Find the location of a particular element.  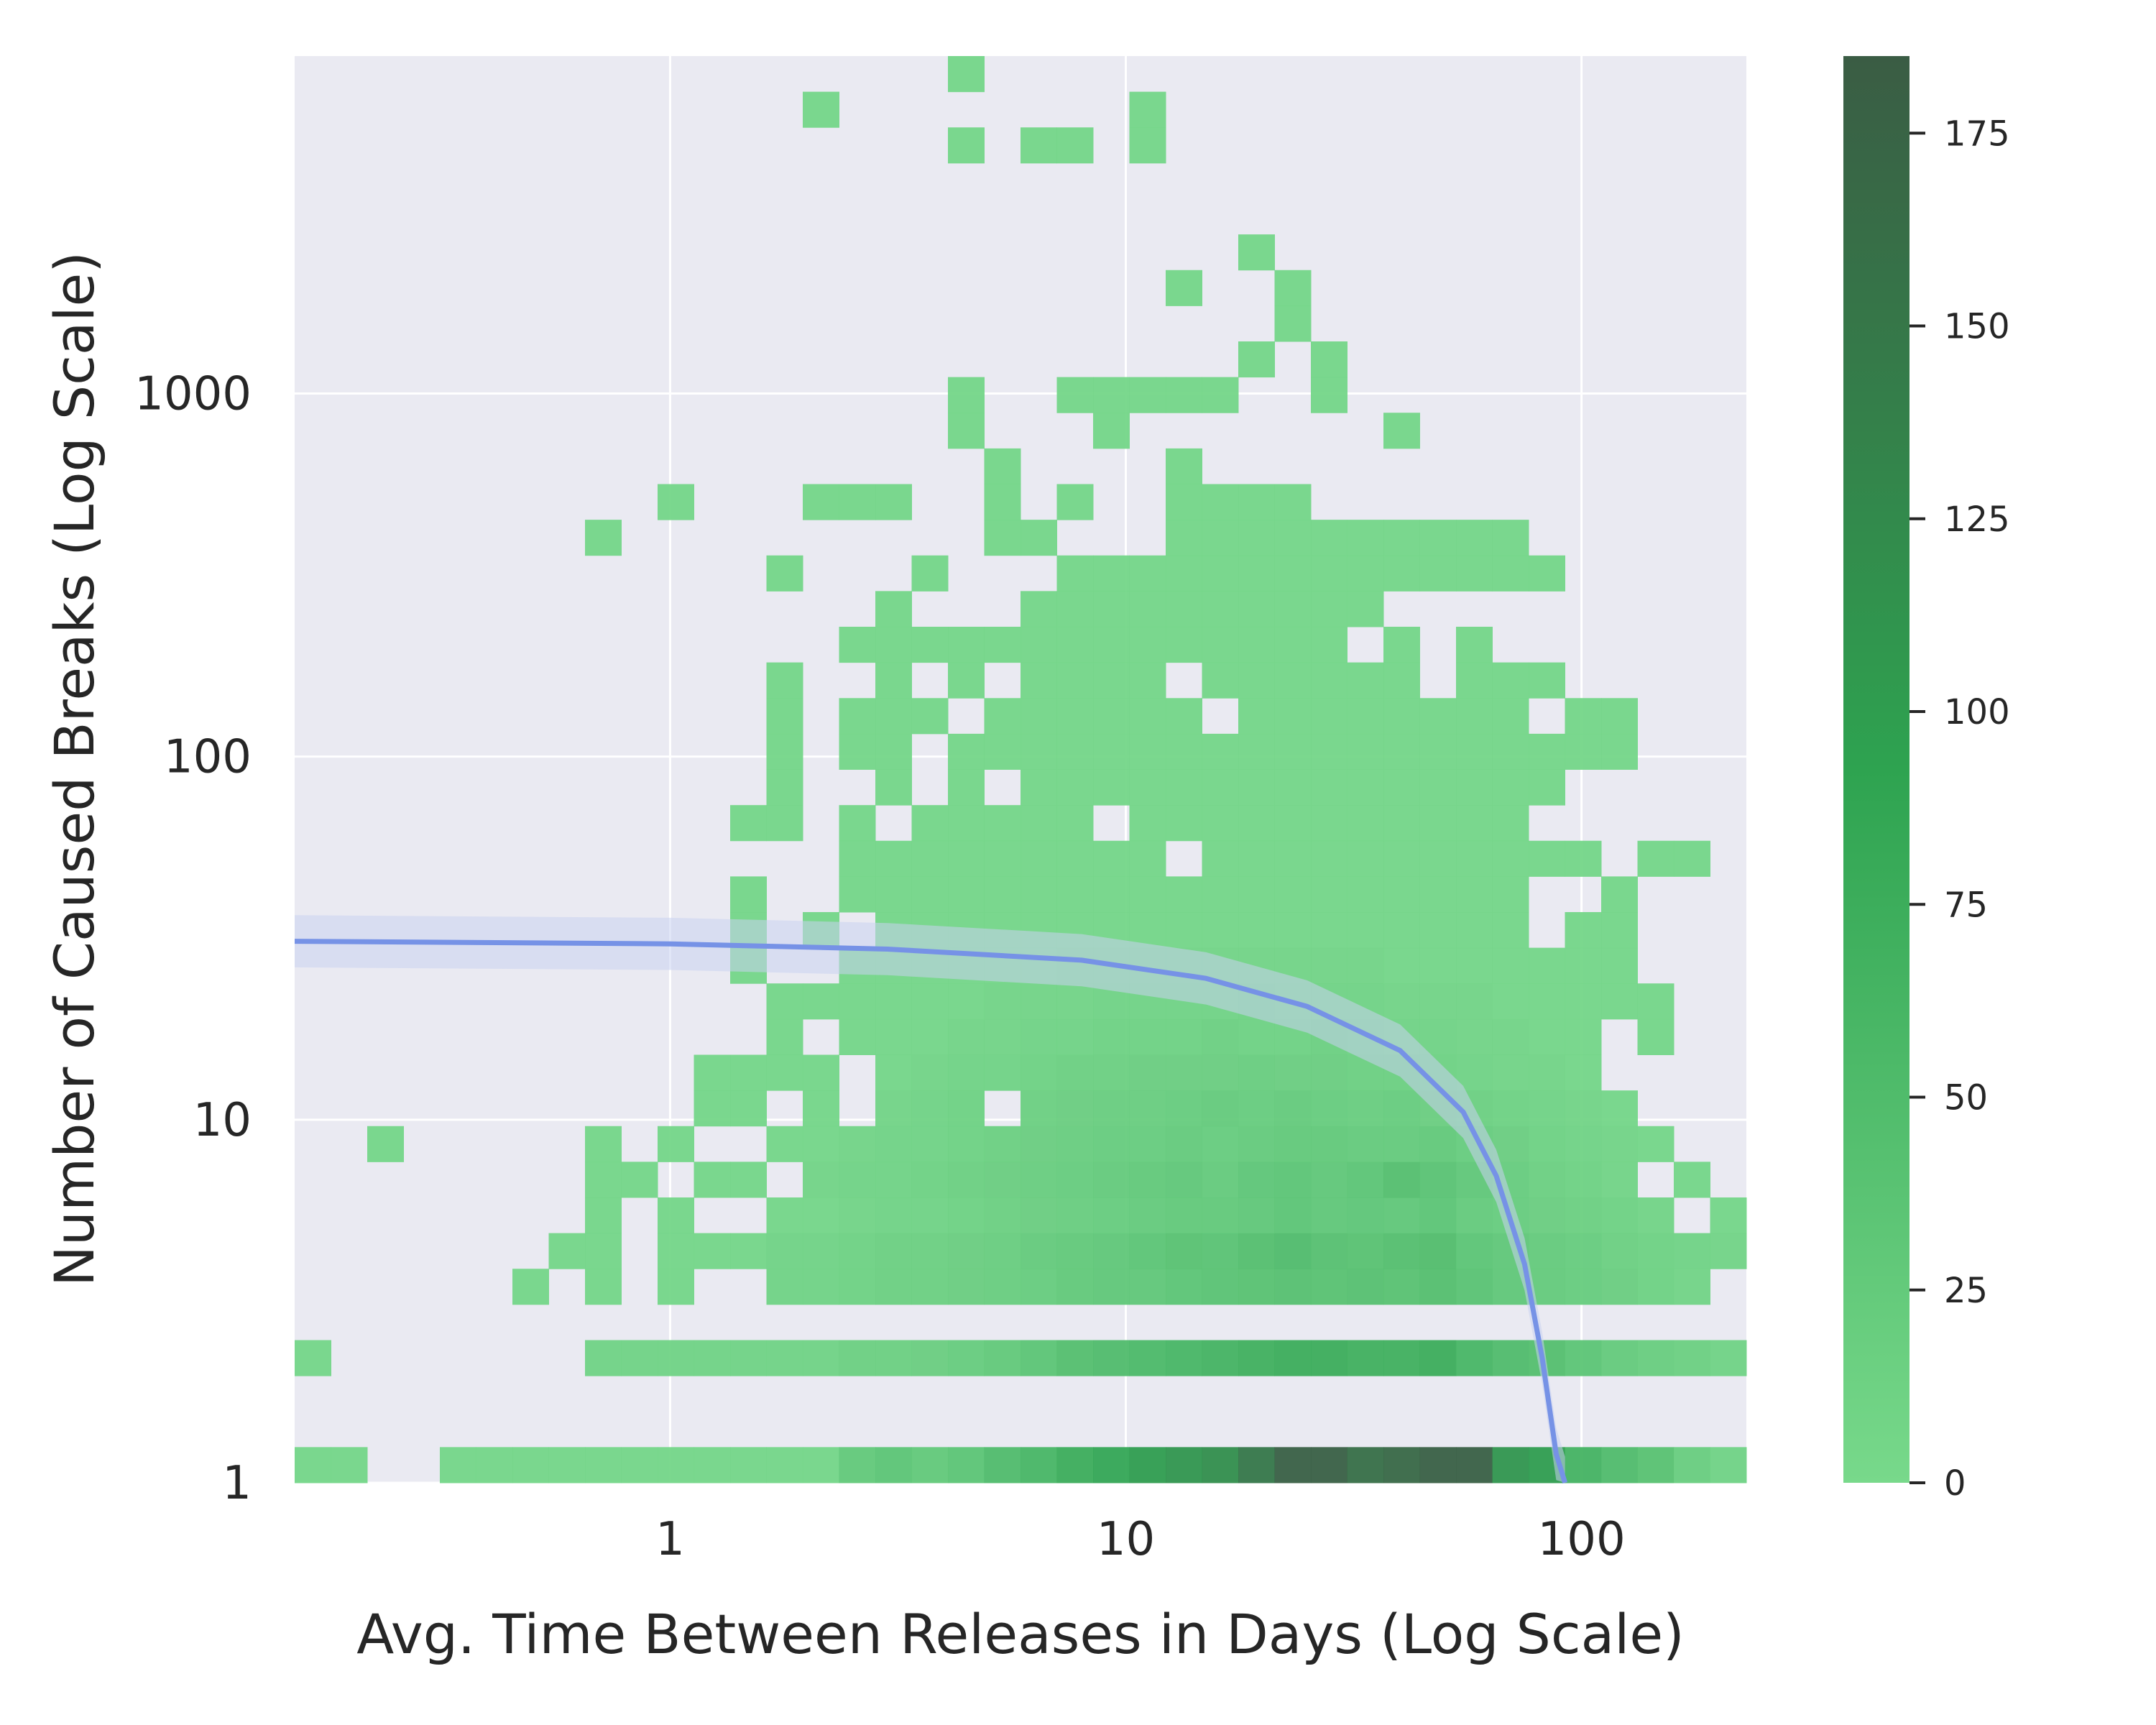

y-tick-label: 1 is located at coordinates (237, 1483).